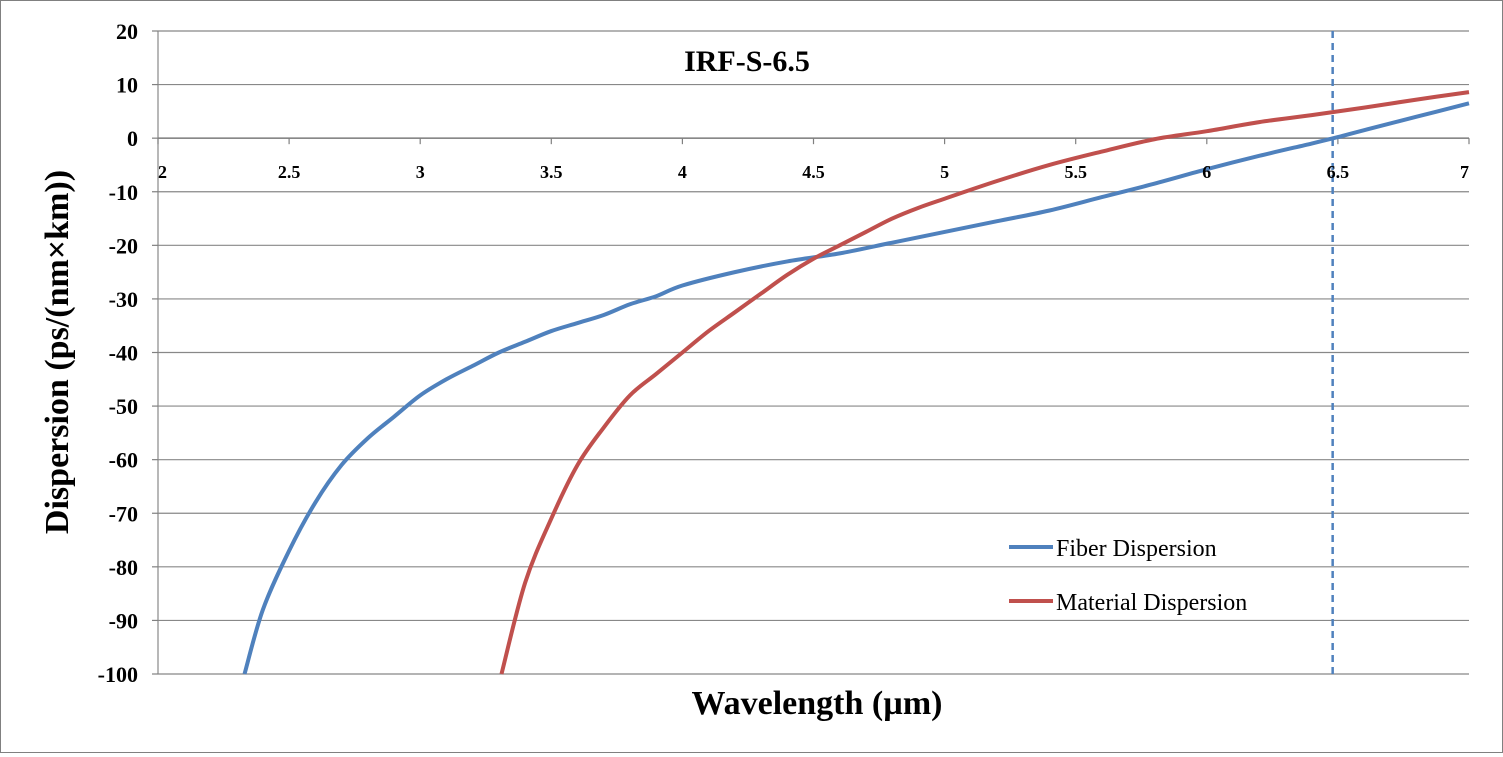 The image size is (1503, 757). What do you see at coordinates (162, 172) in the screenshot?
I see `x-tick-label: 2` at bounding box center [162, 172].